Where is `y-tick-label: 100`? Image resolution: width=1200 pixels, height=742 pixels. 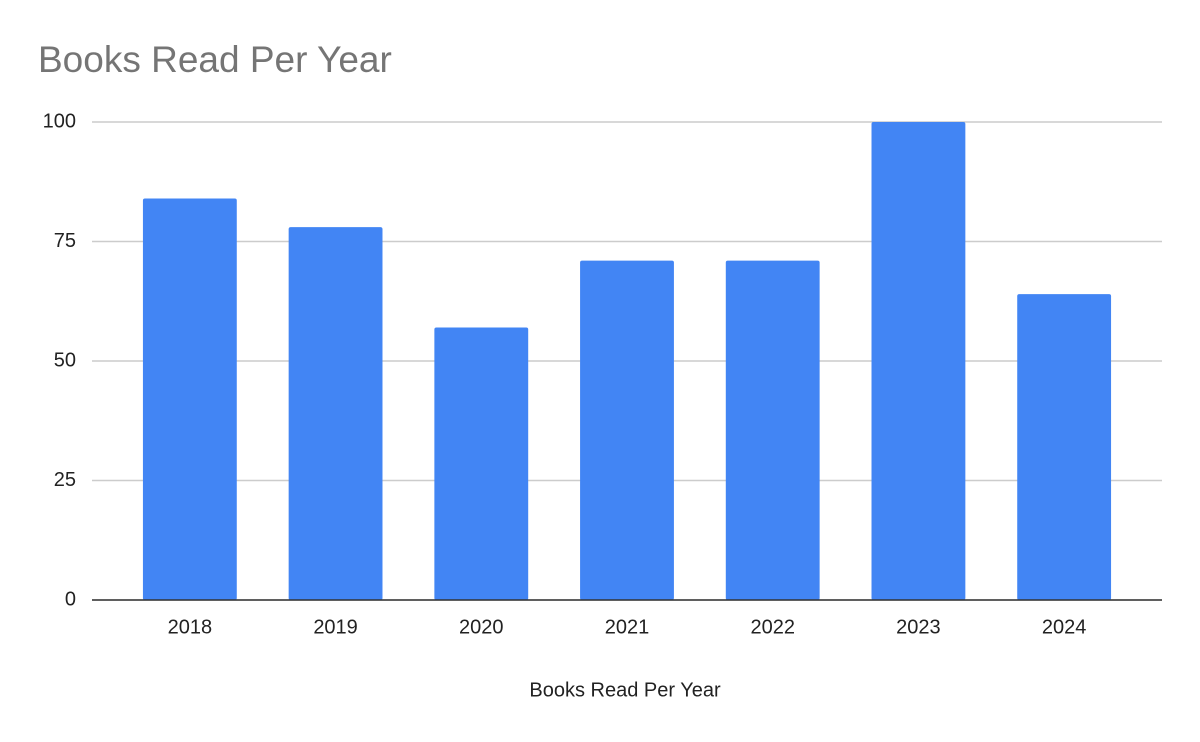 y-tick-label: 100 is located at coordinates (59, 121).